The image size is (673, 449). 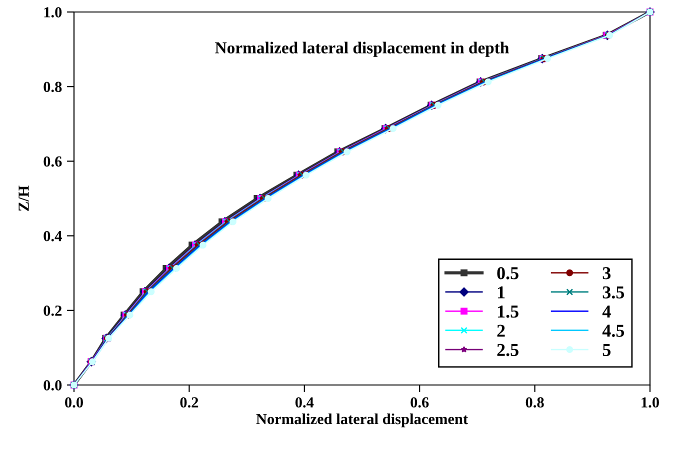 I want to click on y-tick-label: 0.0, so click(x=53, y=385).